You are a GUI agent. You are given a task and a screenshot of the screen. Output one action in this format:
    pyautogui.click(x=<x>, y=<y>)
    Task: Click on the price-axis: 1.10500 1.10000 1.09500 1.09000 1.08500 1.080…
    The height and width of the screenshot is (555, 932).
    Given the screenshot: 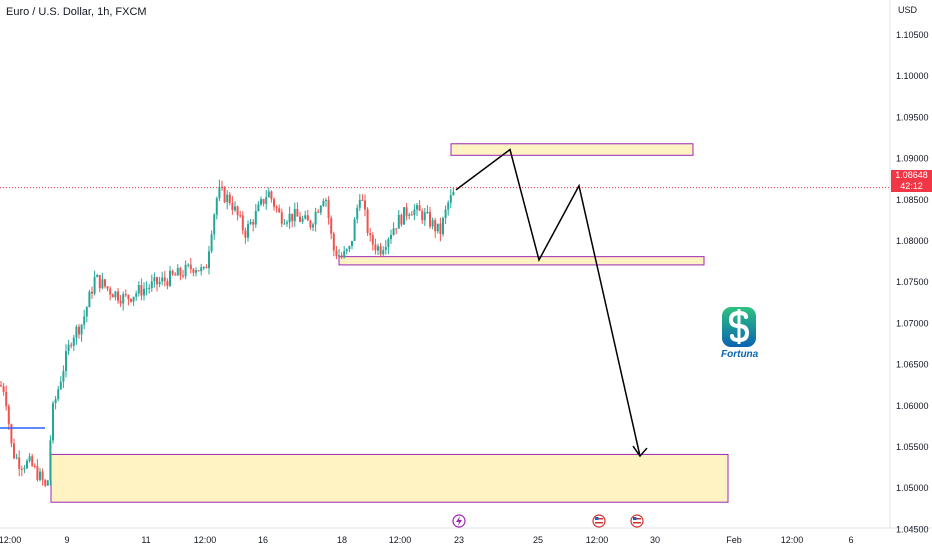 What is the action you would take?
    pyautogui.click(x=912, y=282)
    